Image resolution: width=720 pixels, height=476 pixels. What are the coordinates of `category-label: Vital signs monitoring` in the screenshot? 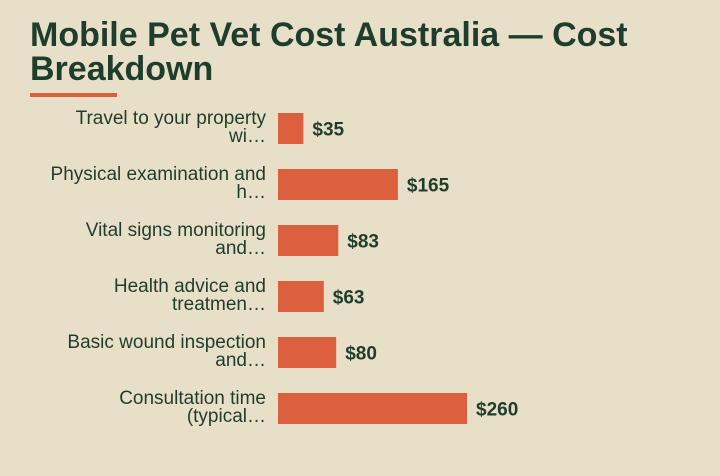 It's located at (176, 230).